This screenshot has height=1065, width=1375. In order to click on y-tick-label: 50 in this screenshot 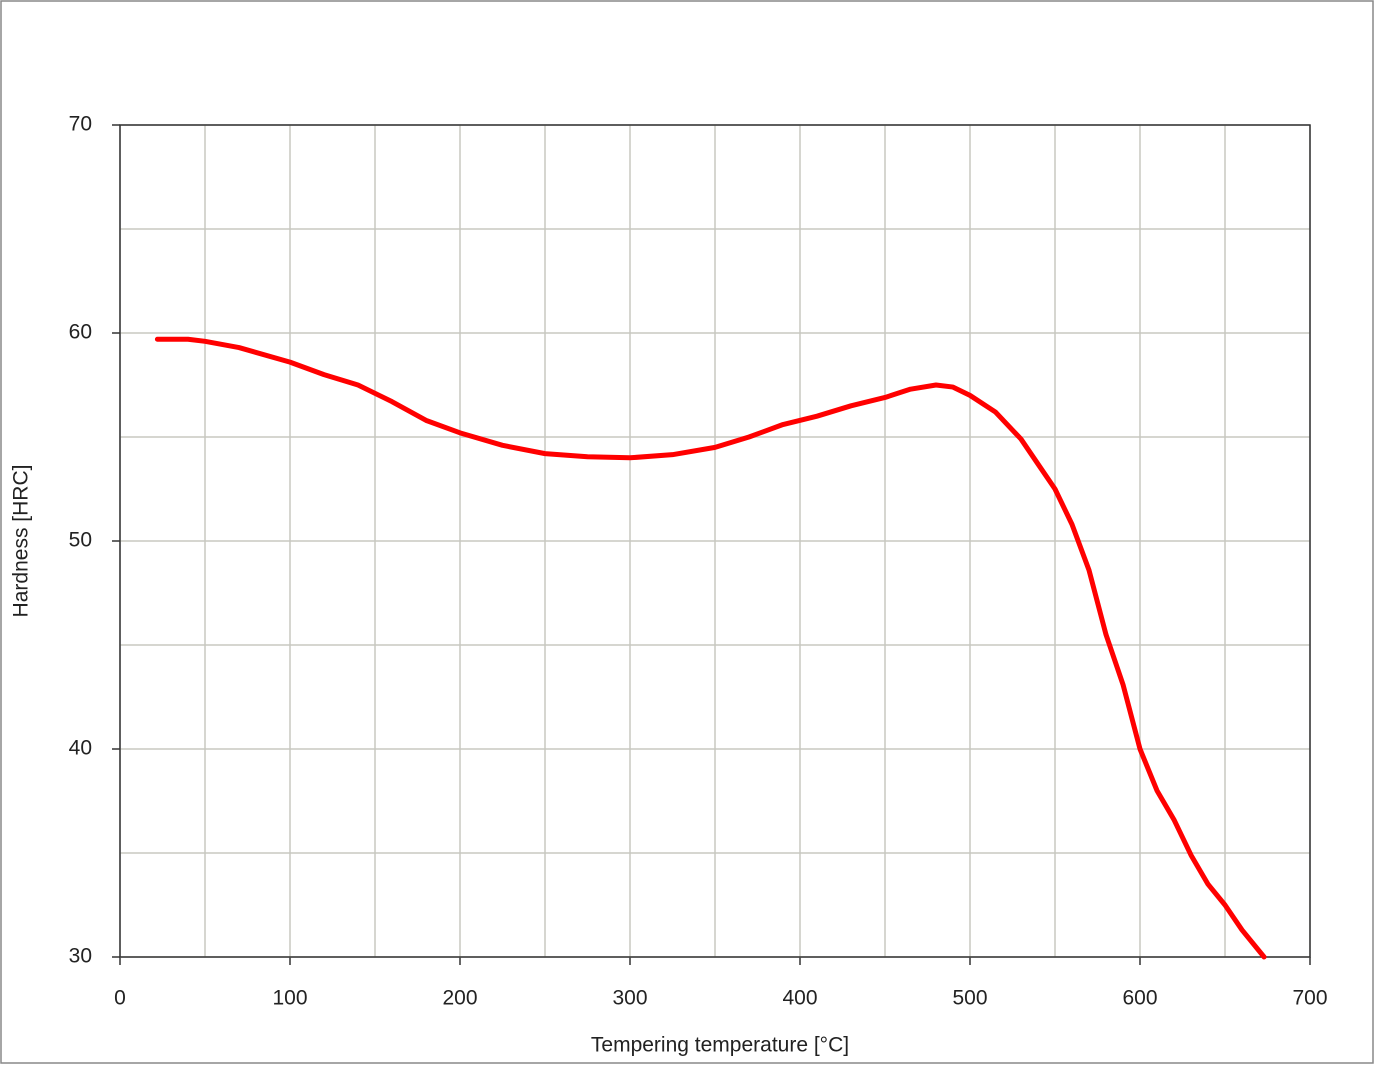, I will do `click(80, 540)`.